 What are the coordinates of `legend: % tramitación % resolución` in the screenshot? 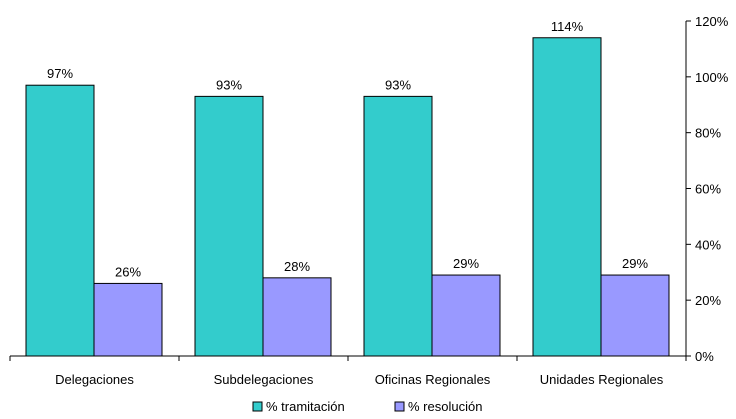 It's located at (367, 406).